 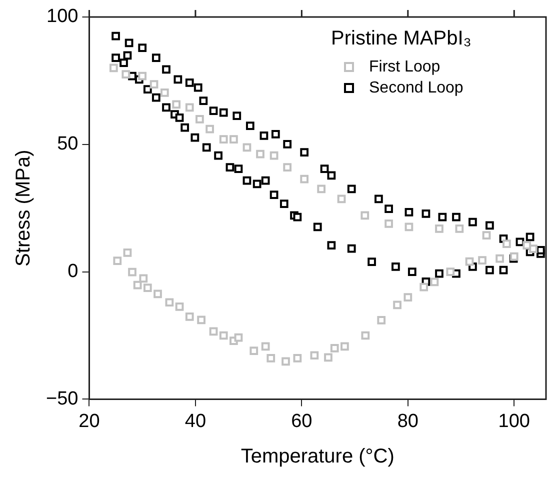 What do you see at coordinates (301, 421) in the screenshot?
I see `x-tick-label: 60` at bounding box center [301, 421].